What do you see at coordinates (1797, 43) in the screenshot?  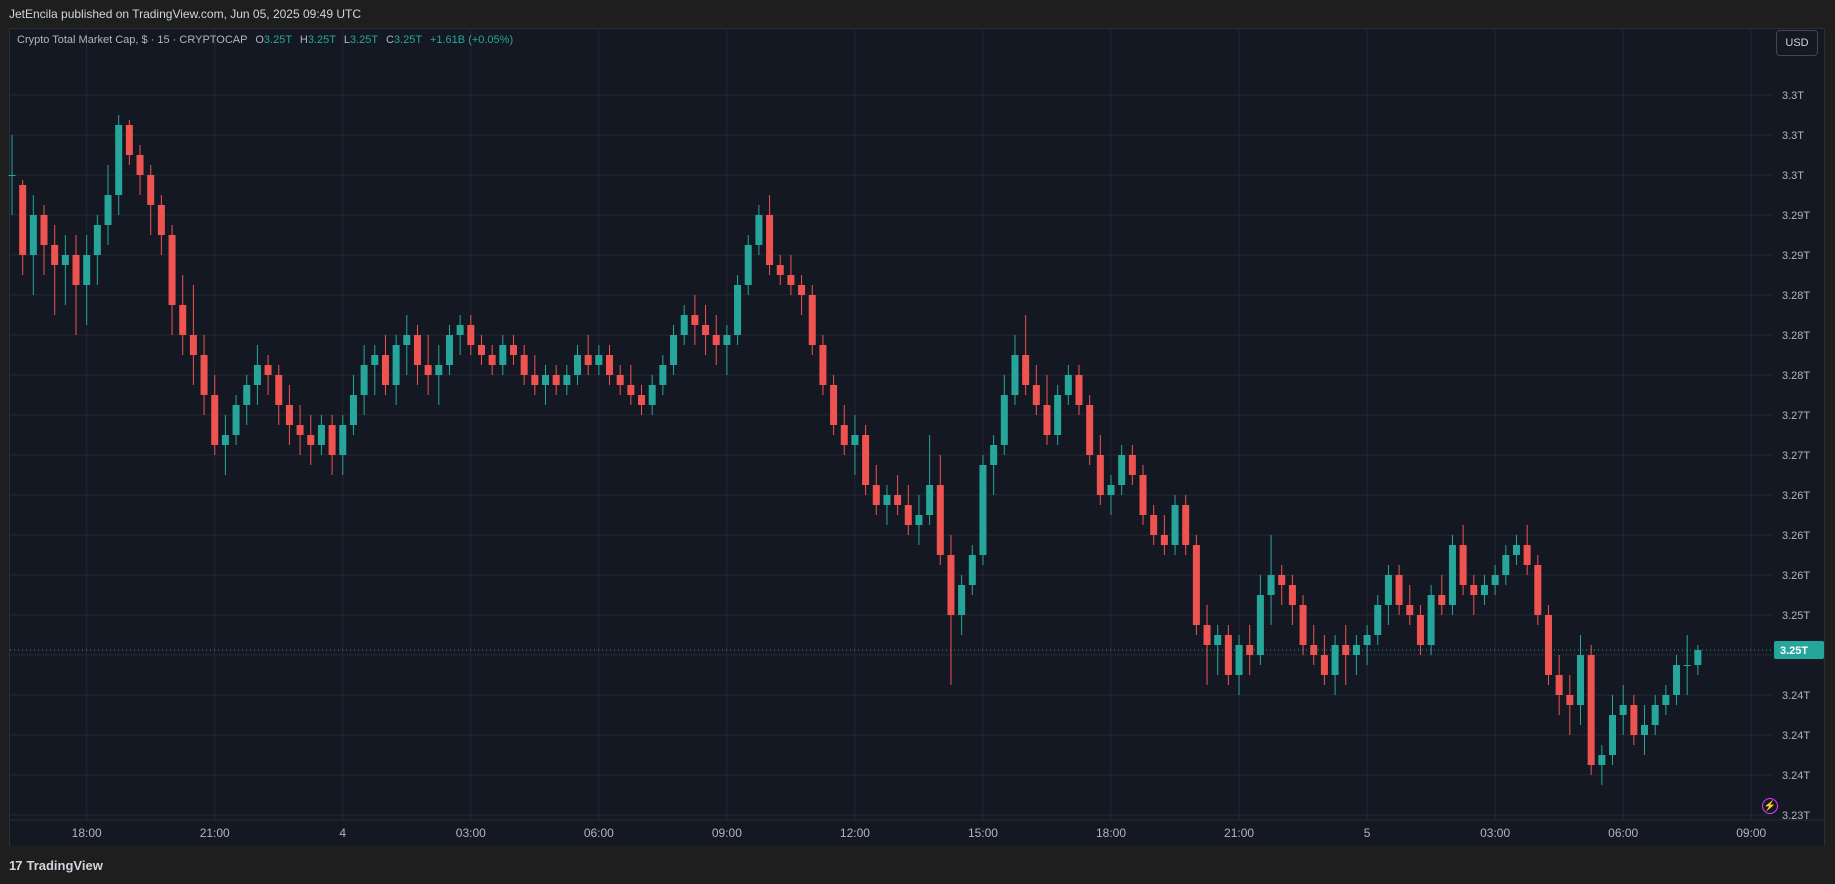 I see `currency-button: USD` at bounding box center [1797, 43].